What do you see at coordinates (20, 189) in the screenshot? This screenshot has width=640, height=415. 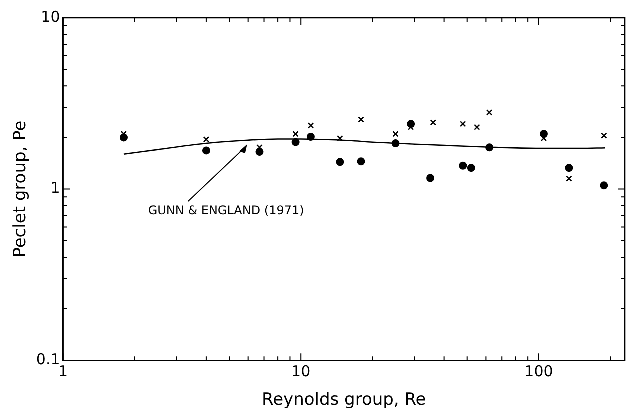 I see `y-axis-title: Peclet group, Pe` at bounding box center [20, 189].